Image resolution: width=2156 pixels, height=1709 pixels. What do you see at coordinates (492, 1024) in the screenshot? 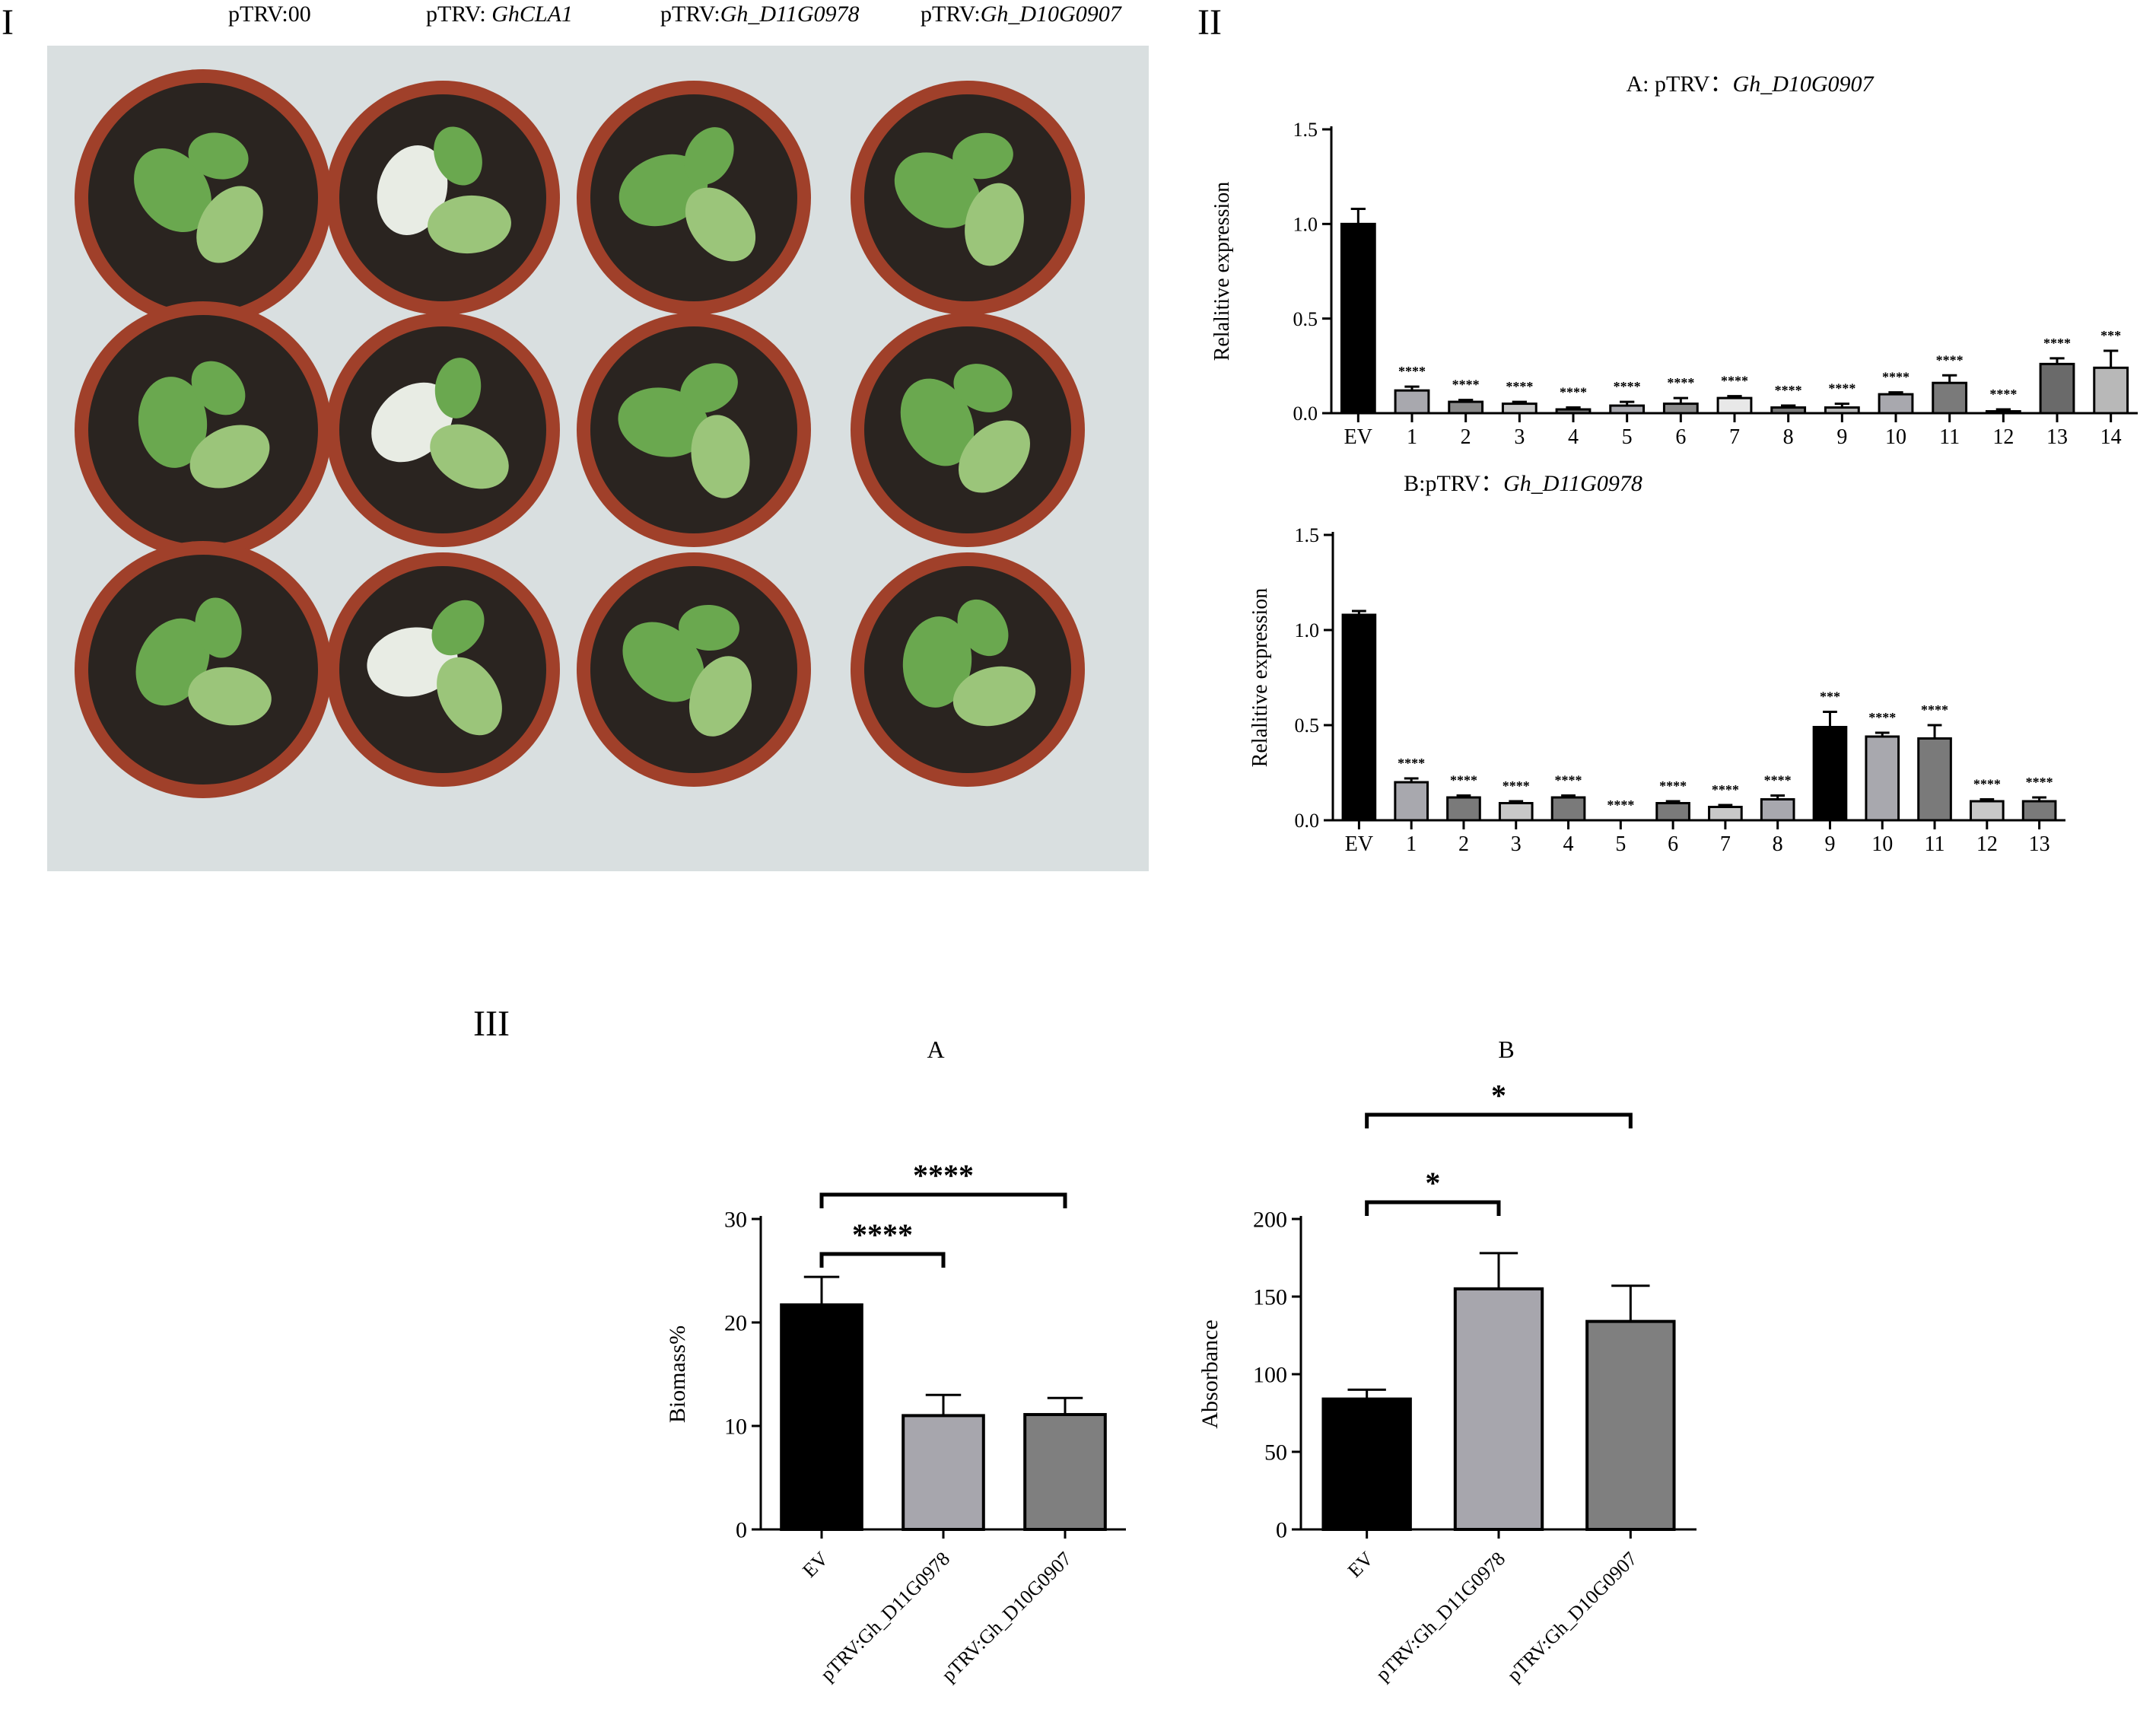
I see `panel-label-iii: III` at bounding box center [492, 1024].